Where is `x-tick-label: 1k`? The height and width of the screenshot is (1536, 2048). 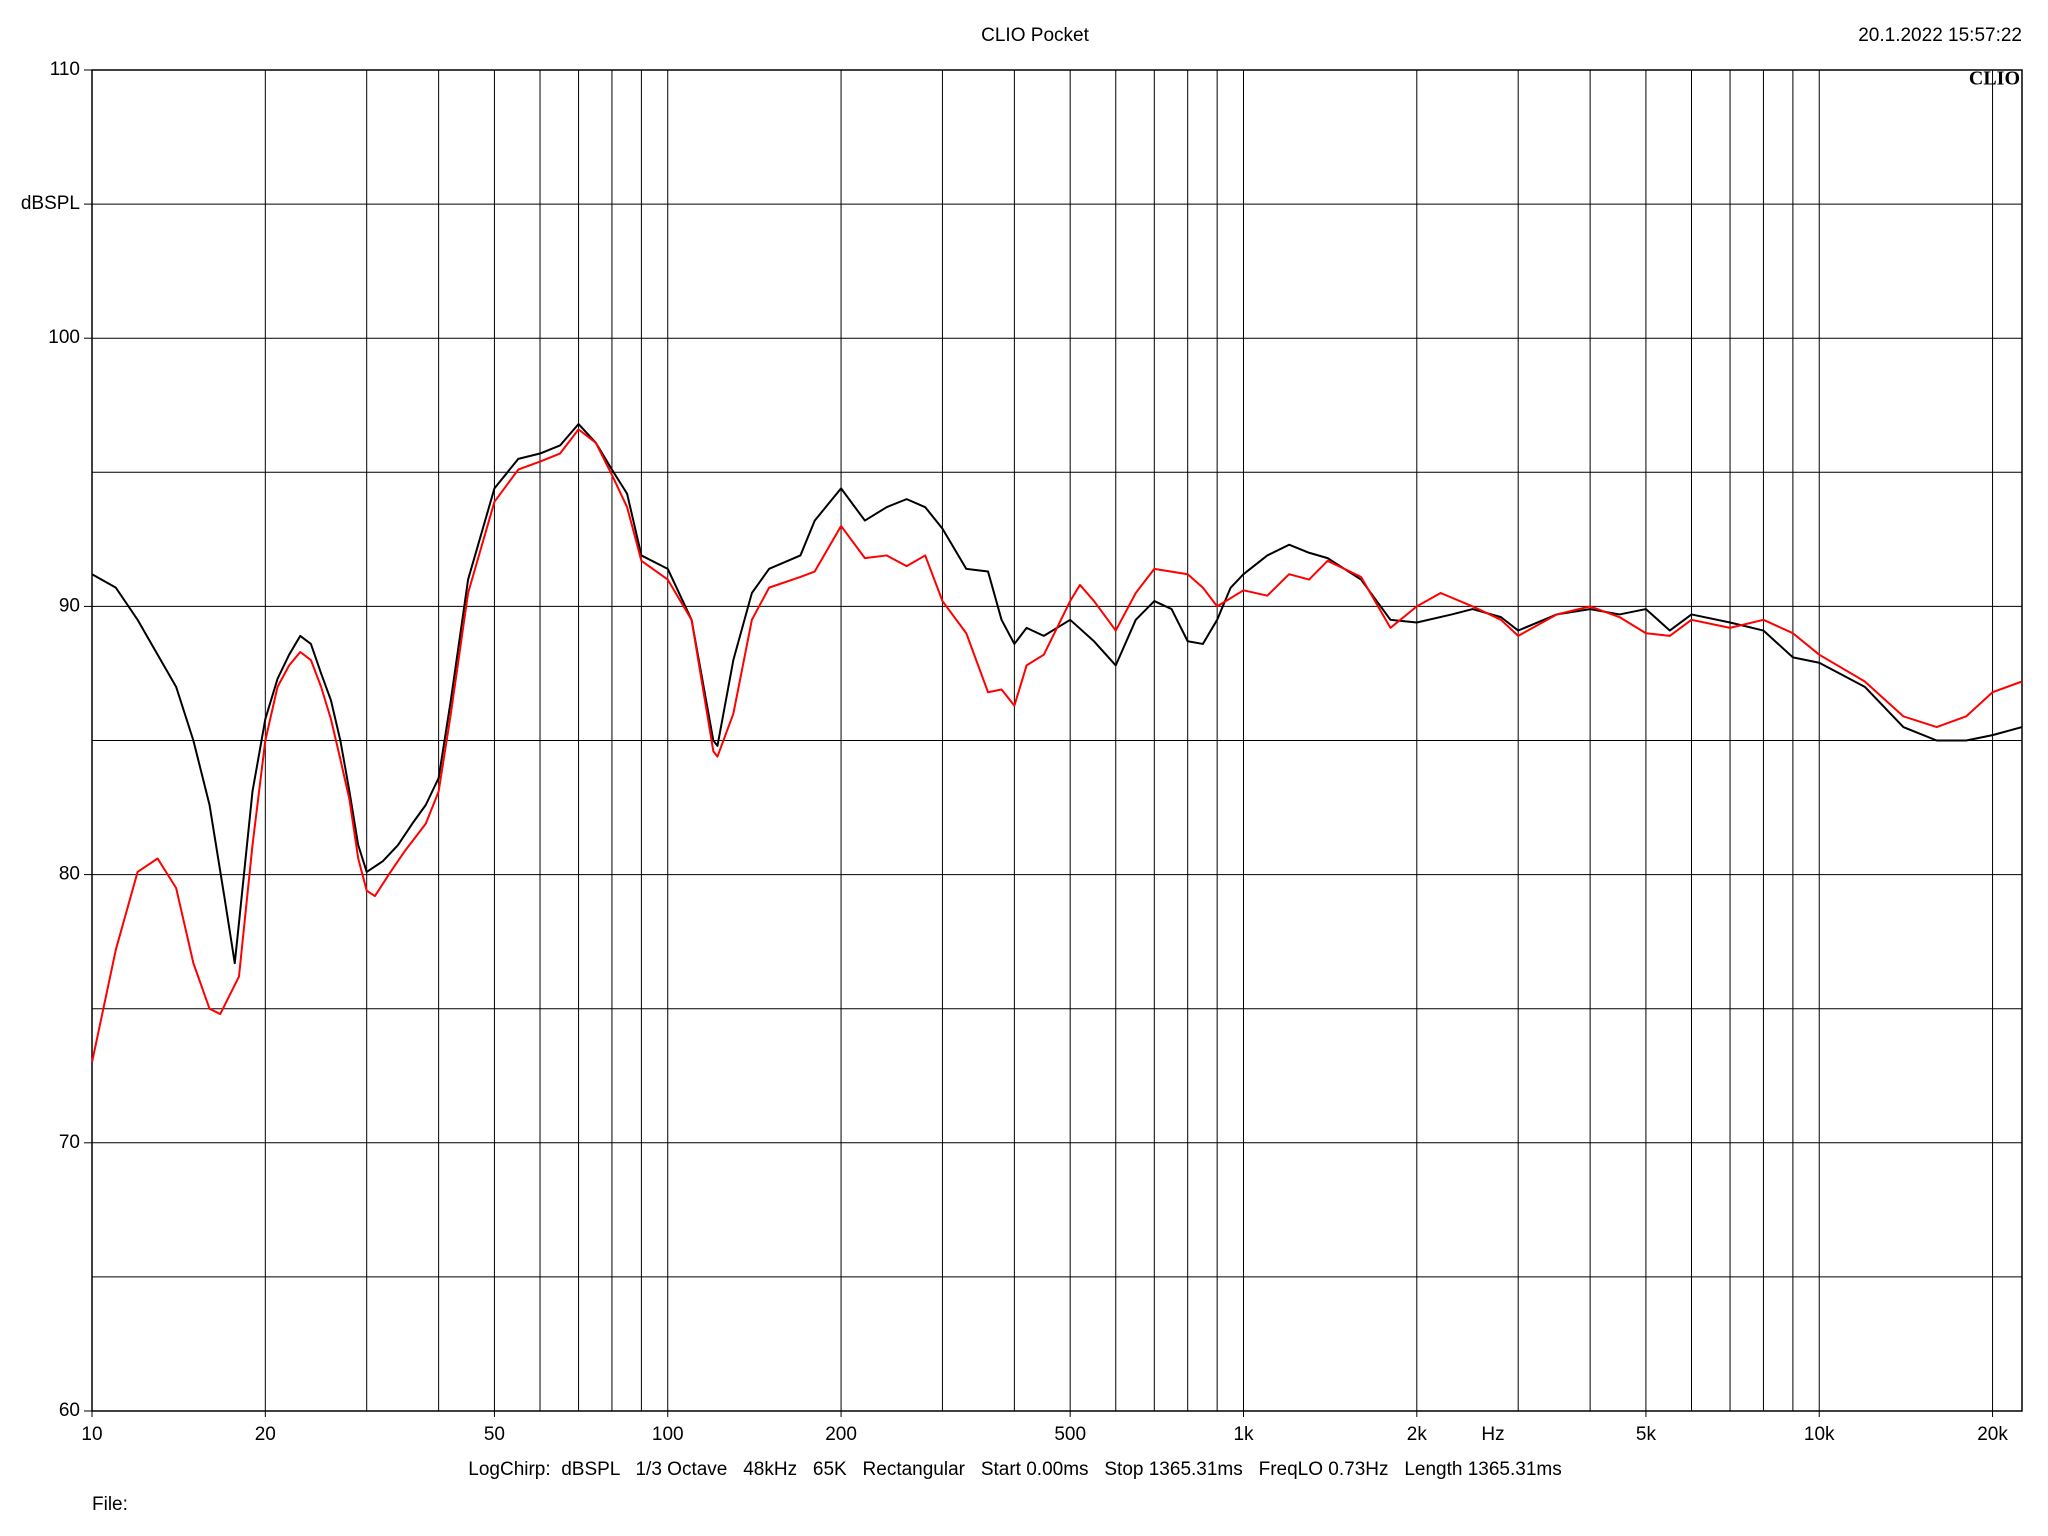 x-tick-label: 1k is located at coordinates (1243, 1434).